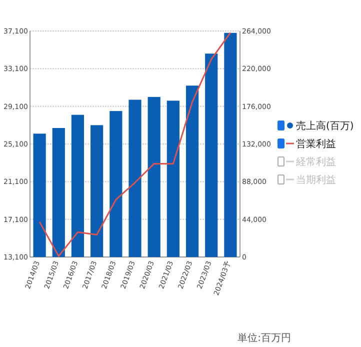  What do you see at coordinates (325, 126) in the screenshot?
I see `legend-label: 売上高(百万)` at bounding box center [325, 126].